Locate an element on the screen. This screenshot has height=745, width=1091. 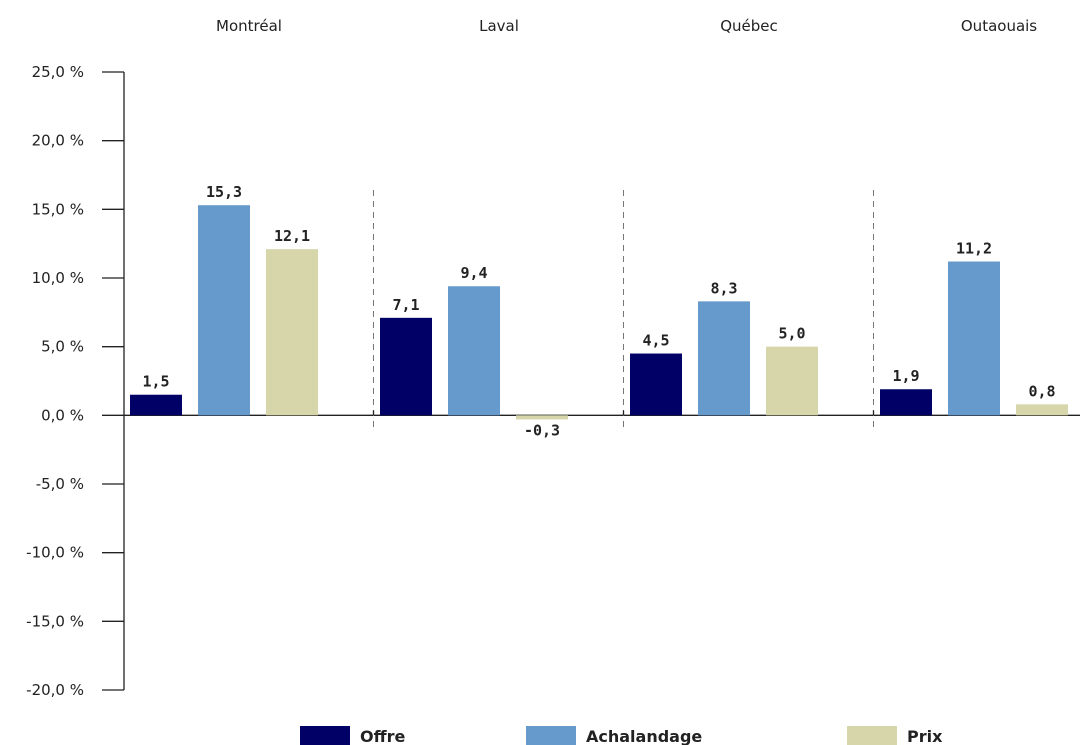
data-label: 0,8 is located at coordinates (1041, 391).